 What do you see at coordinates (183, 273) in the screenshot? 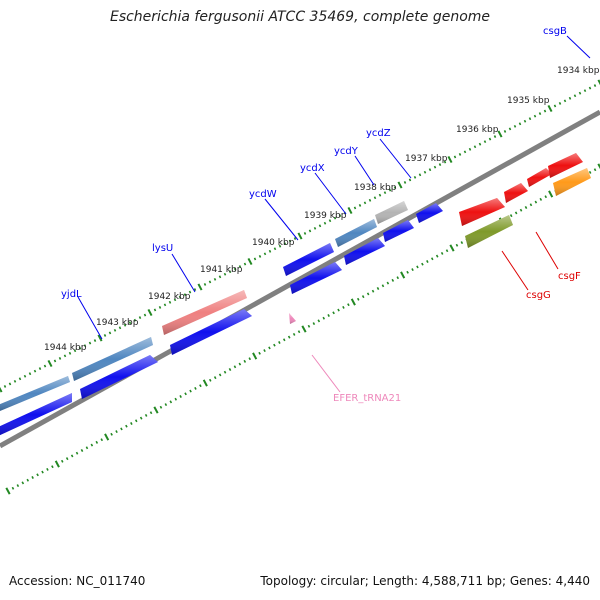
I see `leader-lysU` at bounding box center [183, 273].